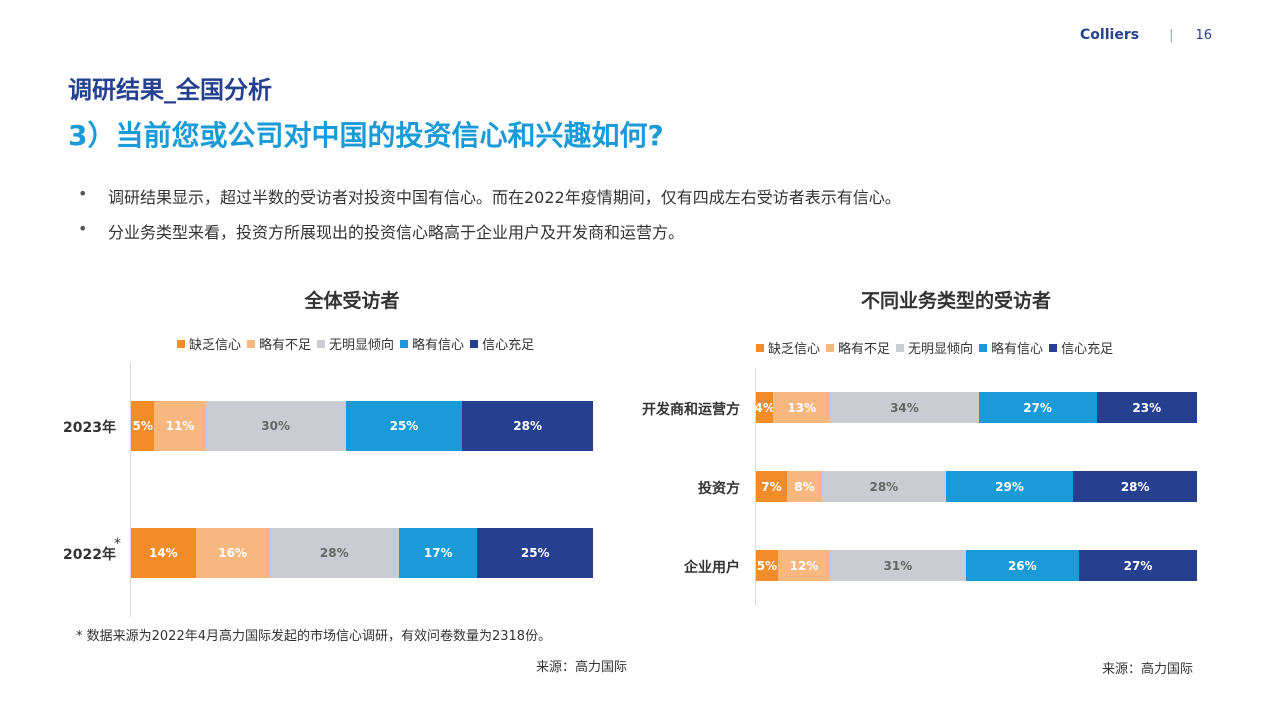 The height and width of the screenshot is (720, 1280). I want to click on data-label: 11%, so click(180, 426).